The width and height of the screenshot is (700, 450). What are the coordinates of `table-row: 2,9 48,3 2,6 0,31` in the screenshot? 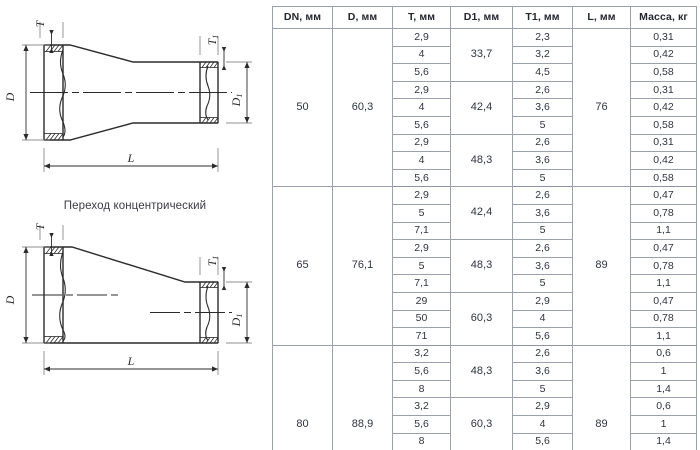 It's located at (485, 160).